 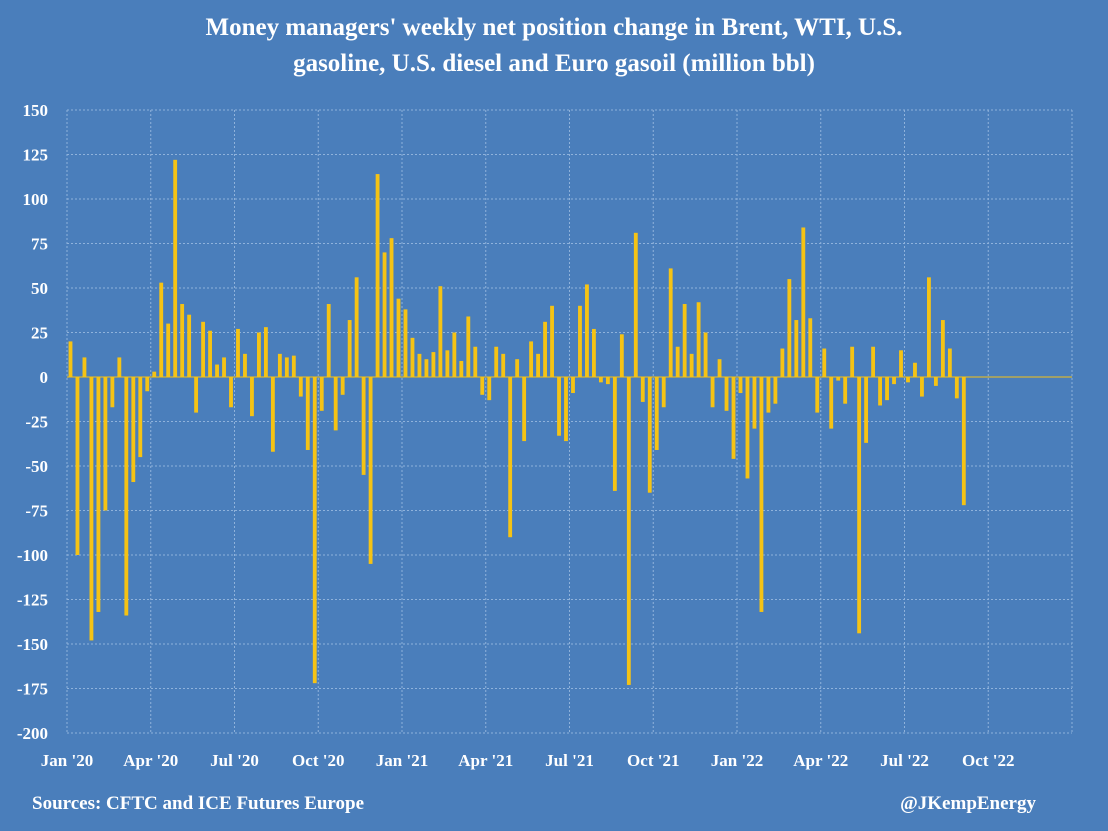 I want to click on author-handle: @JKempEnergy, so click(x=968, y=803).